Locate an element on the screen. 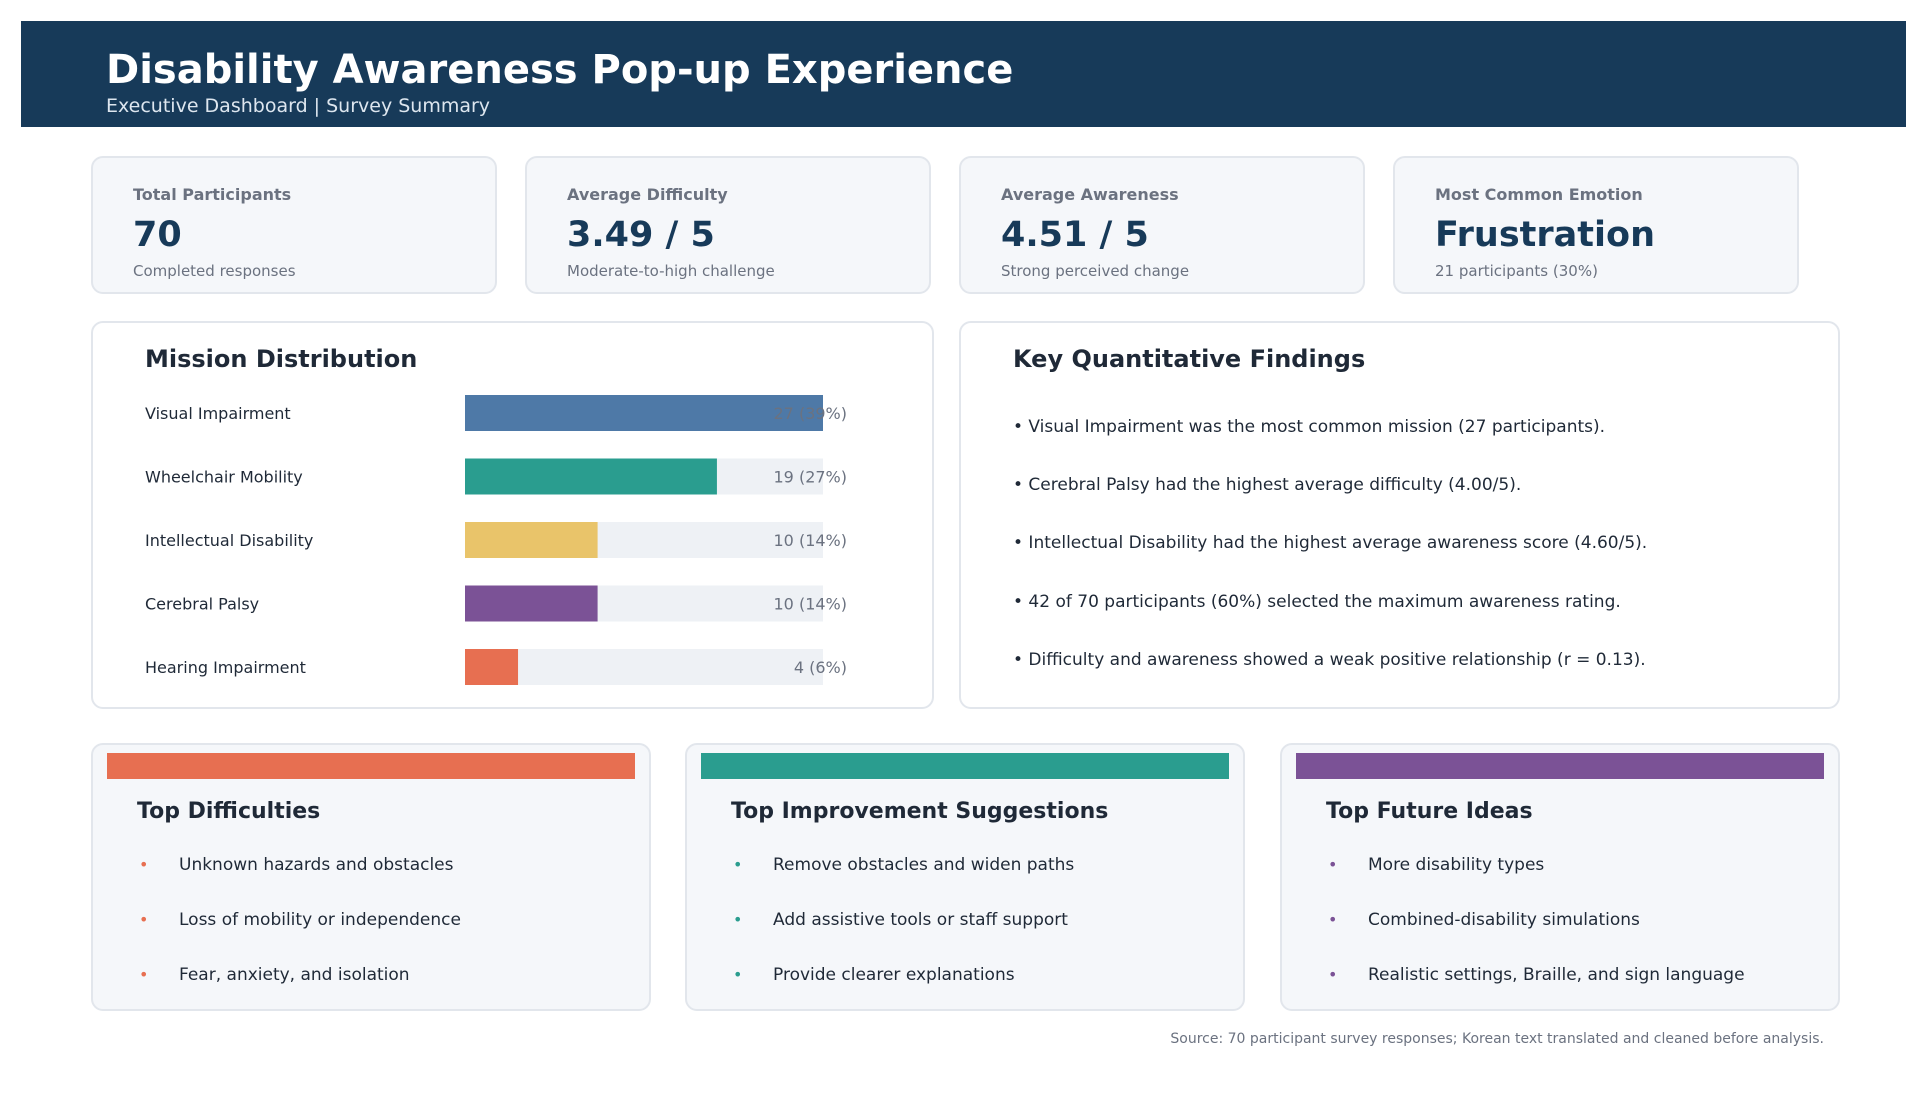 This screenshot has width=1920, height=1098. kpi-note: Moderate-to-high challenge is located at coordinates (671, 271).